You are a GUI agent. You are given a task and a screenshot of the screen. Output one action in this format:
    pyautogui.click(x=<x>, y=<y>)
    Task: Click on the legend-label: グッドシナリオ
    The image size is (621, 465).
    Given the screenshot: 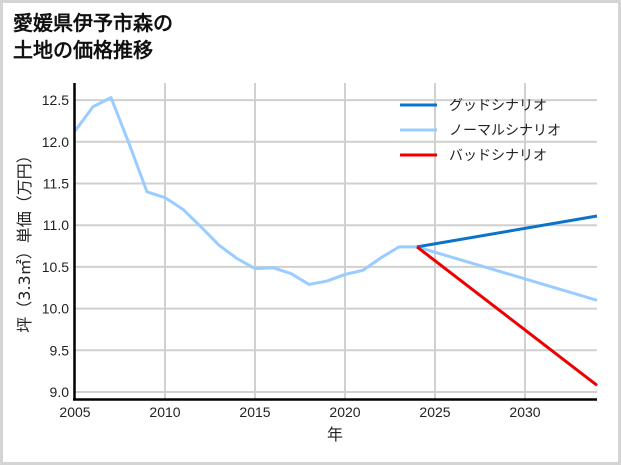 What is the action you would take?
    pyautogui.click(x=498, y=106)
    